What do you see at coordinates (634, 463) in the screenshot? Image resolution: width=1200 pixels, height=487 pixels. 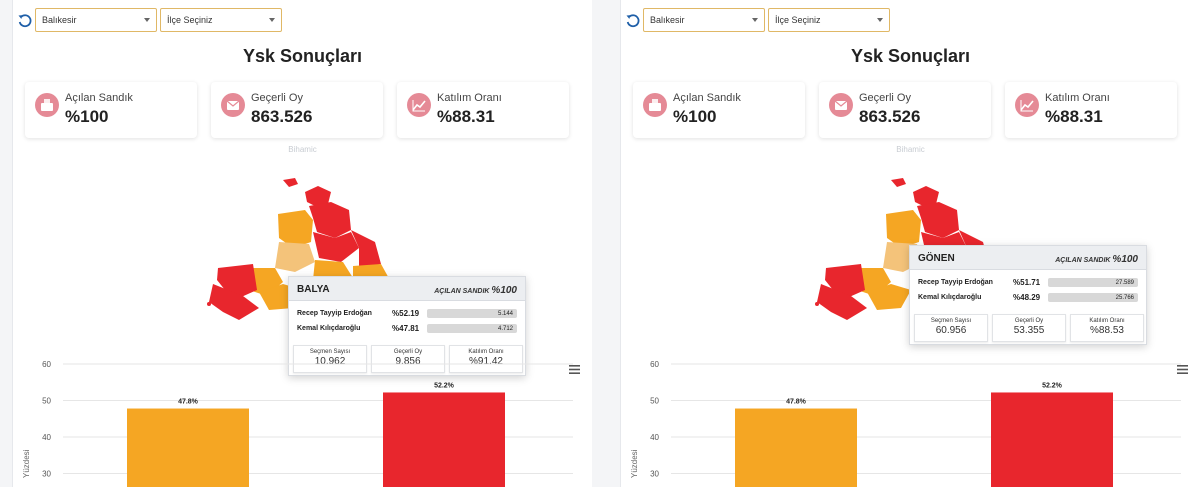 I see `y-axis-title: Yüzdesi` at bounding box center [634, 463].